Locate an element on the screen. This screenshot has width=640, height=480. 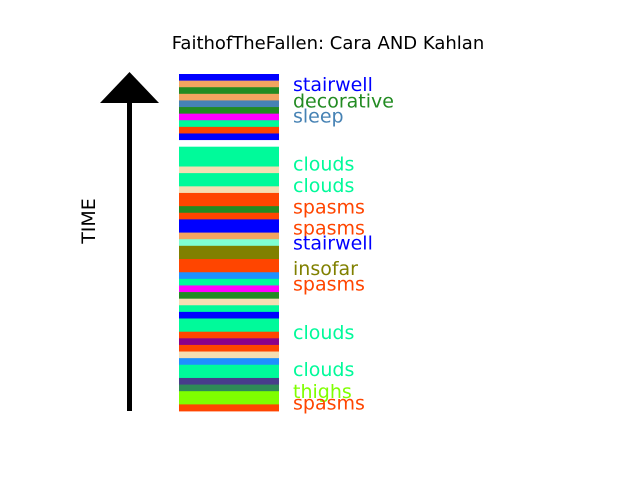
arrow-head is located at coordinates (129, 87).